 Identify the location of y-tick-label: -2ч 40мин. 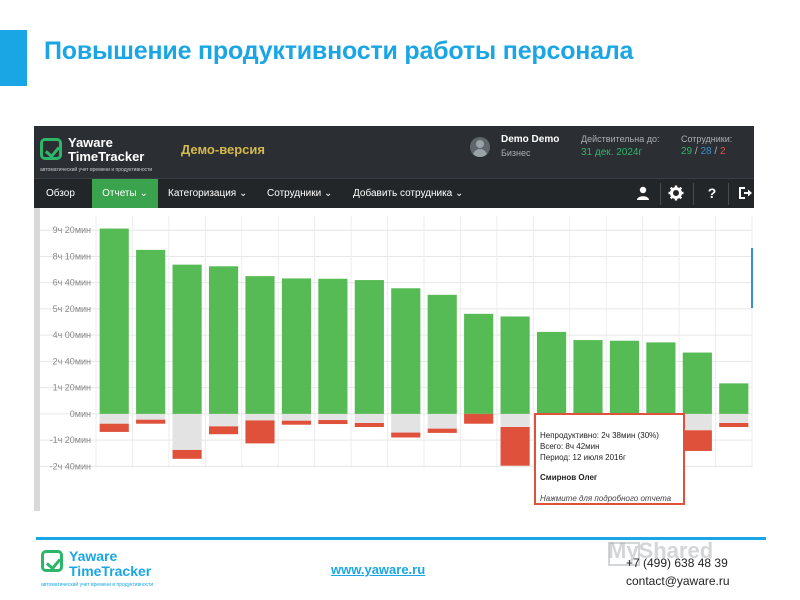
(70, 466).